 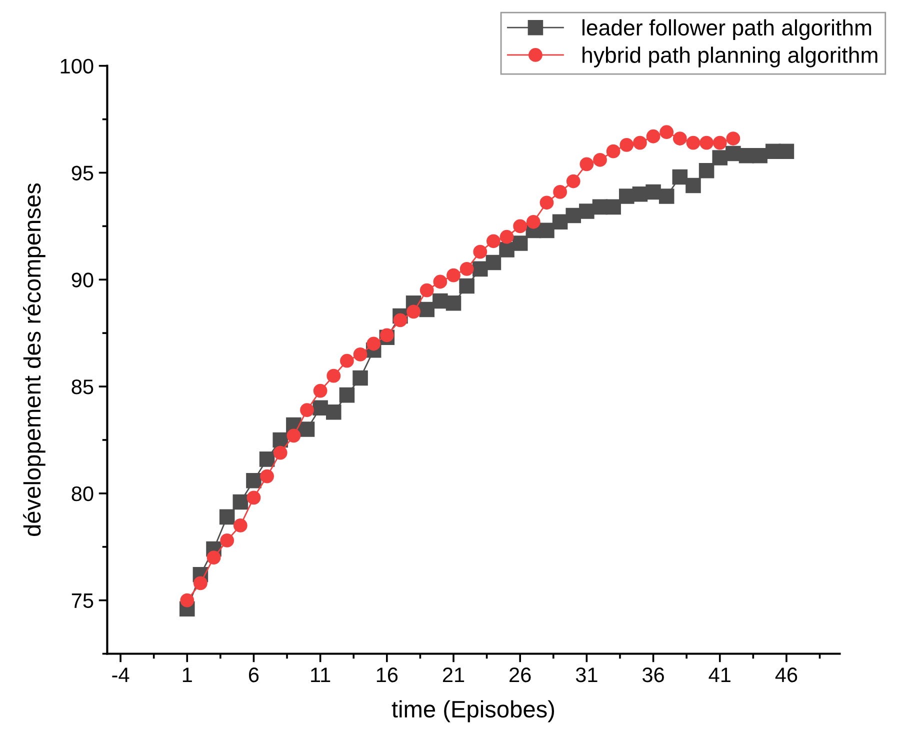 What do you see at coordinates (387, 674) in the screenshot?
I see `x-tick-label: 16` at bounding box center [387, 674].